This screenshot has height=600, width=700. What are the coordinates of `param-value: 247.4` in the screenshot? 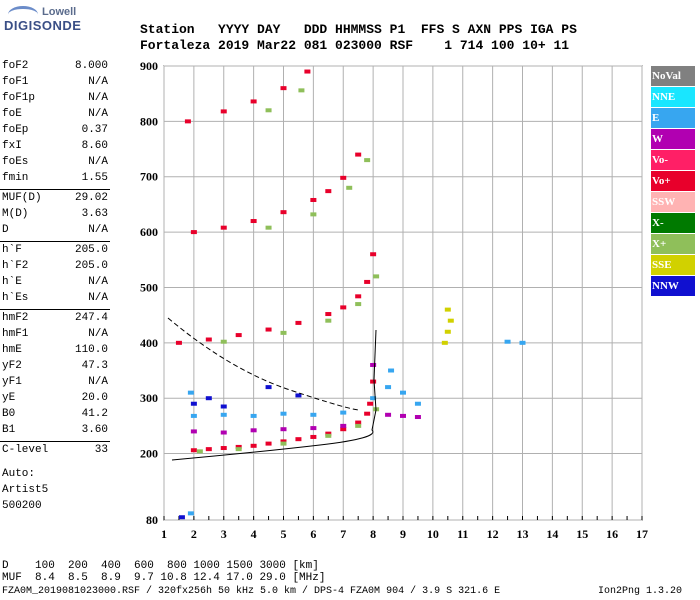 It's located at (91, 318).